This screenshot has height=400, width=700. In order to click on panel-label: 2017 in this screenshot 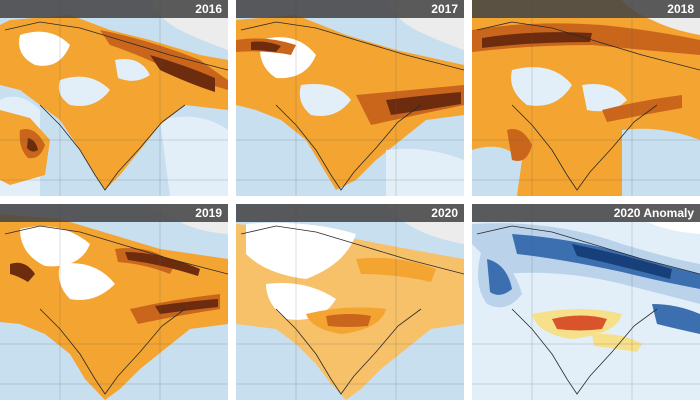, I will do `click(444, 9)`.